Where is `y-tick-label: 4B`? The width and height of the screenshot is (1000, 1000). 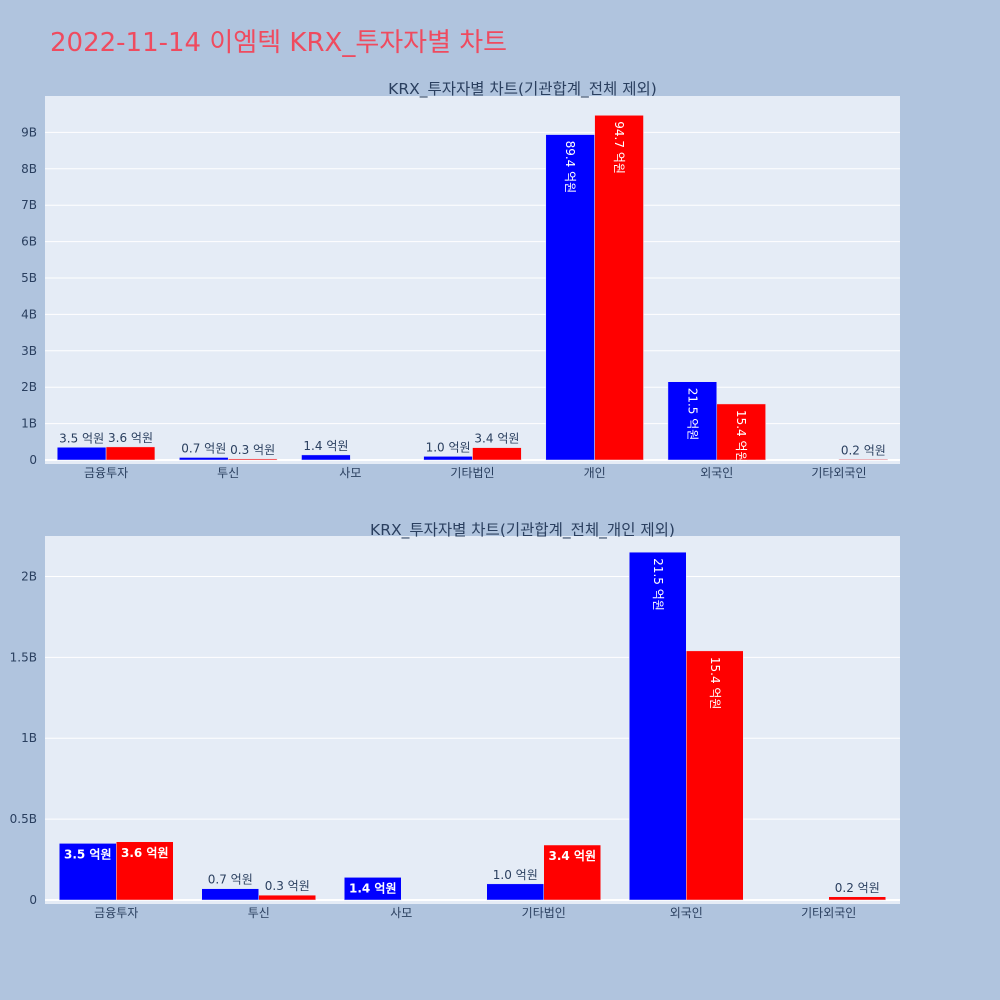 y-tick-label: 4B is located at coordinates (29, 314).